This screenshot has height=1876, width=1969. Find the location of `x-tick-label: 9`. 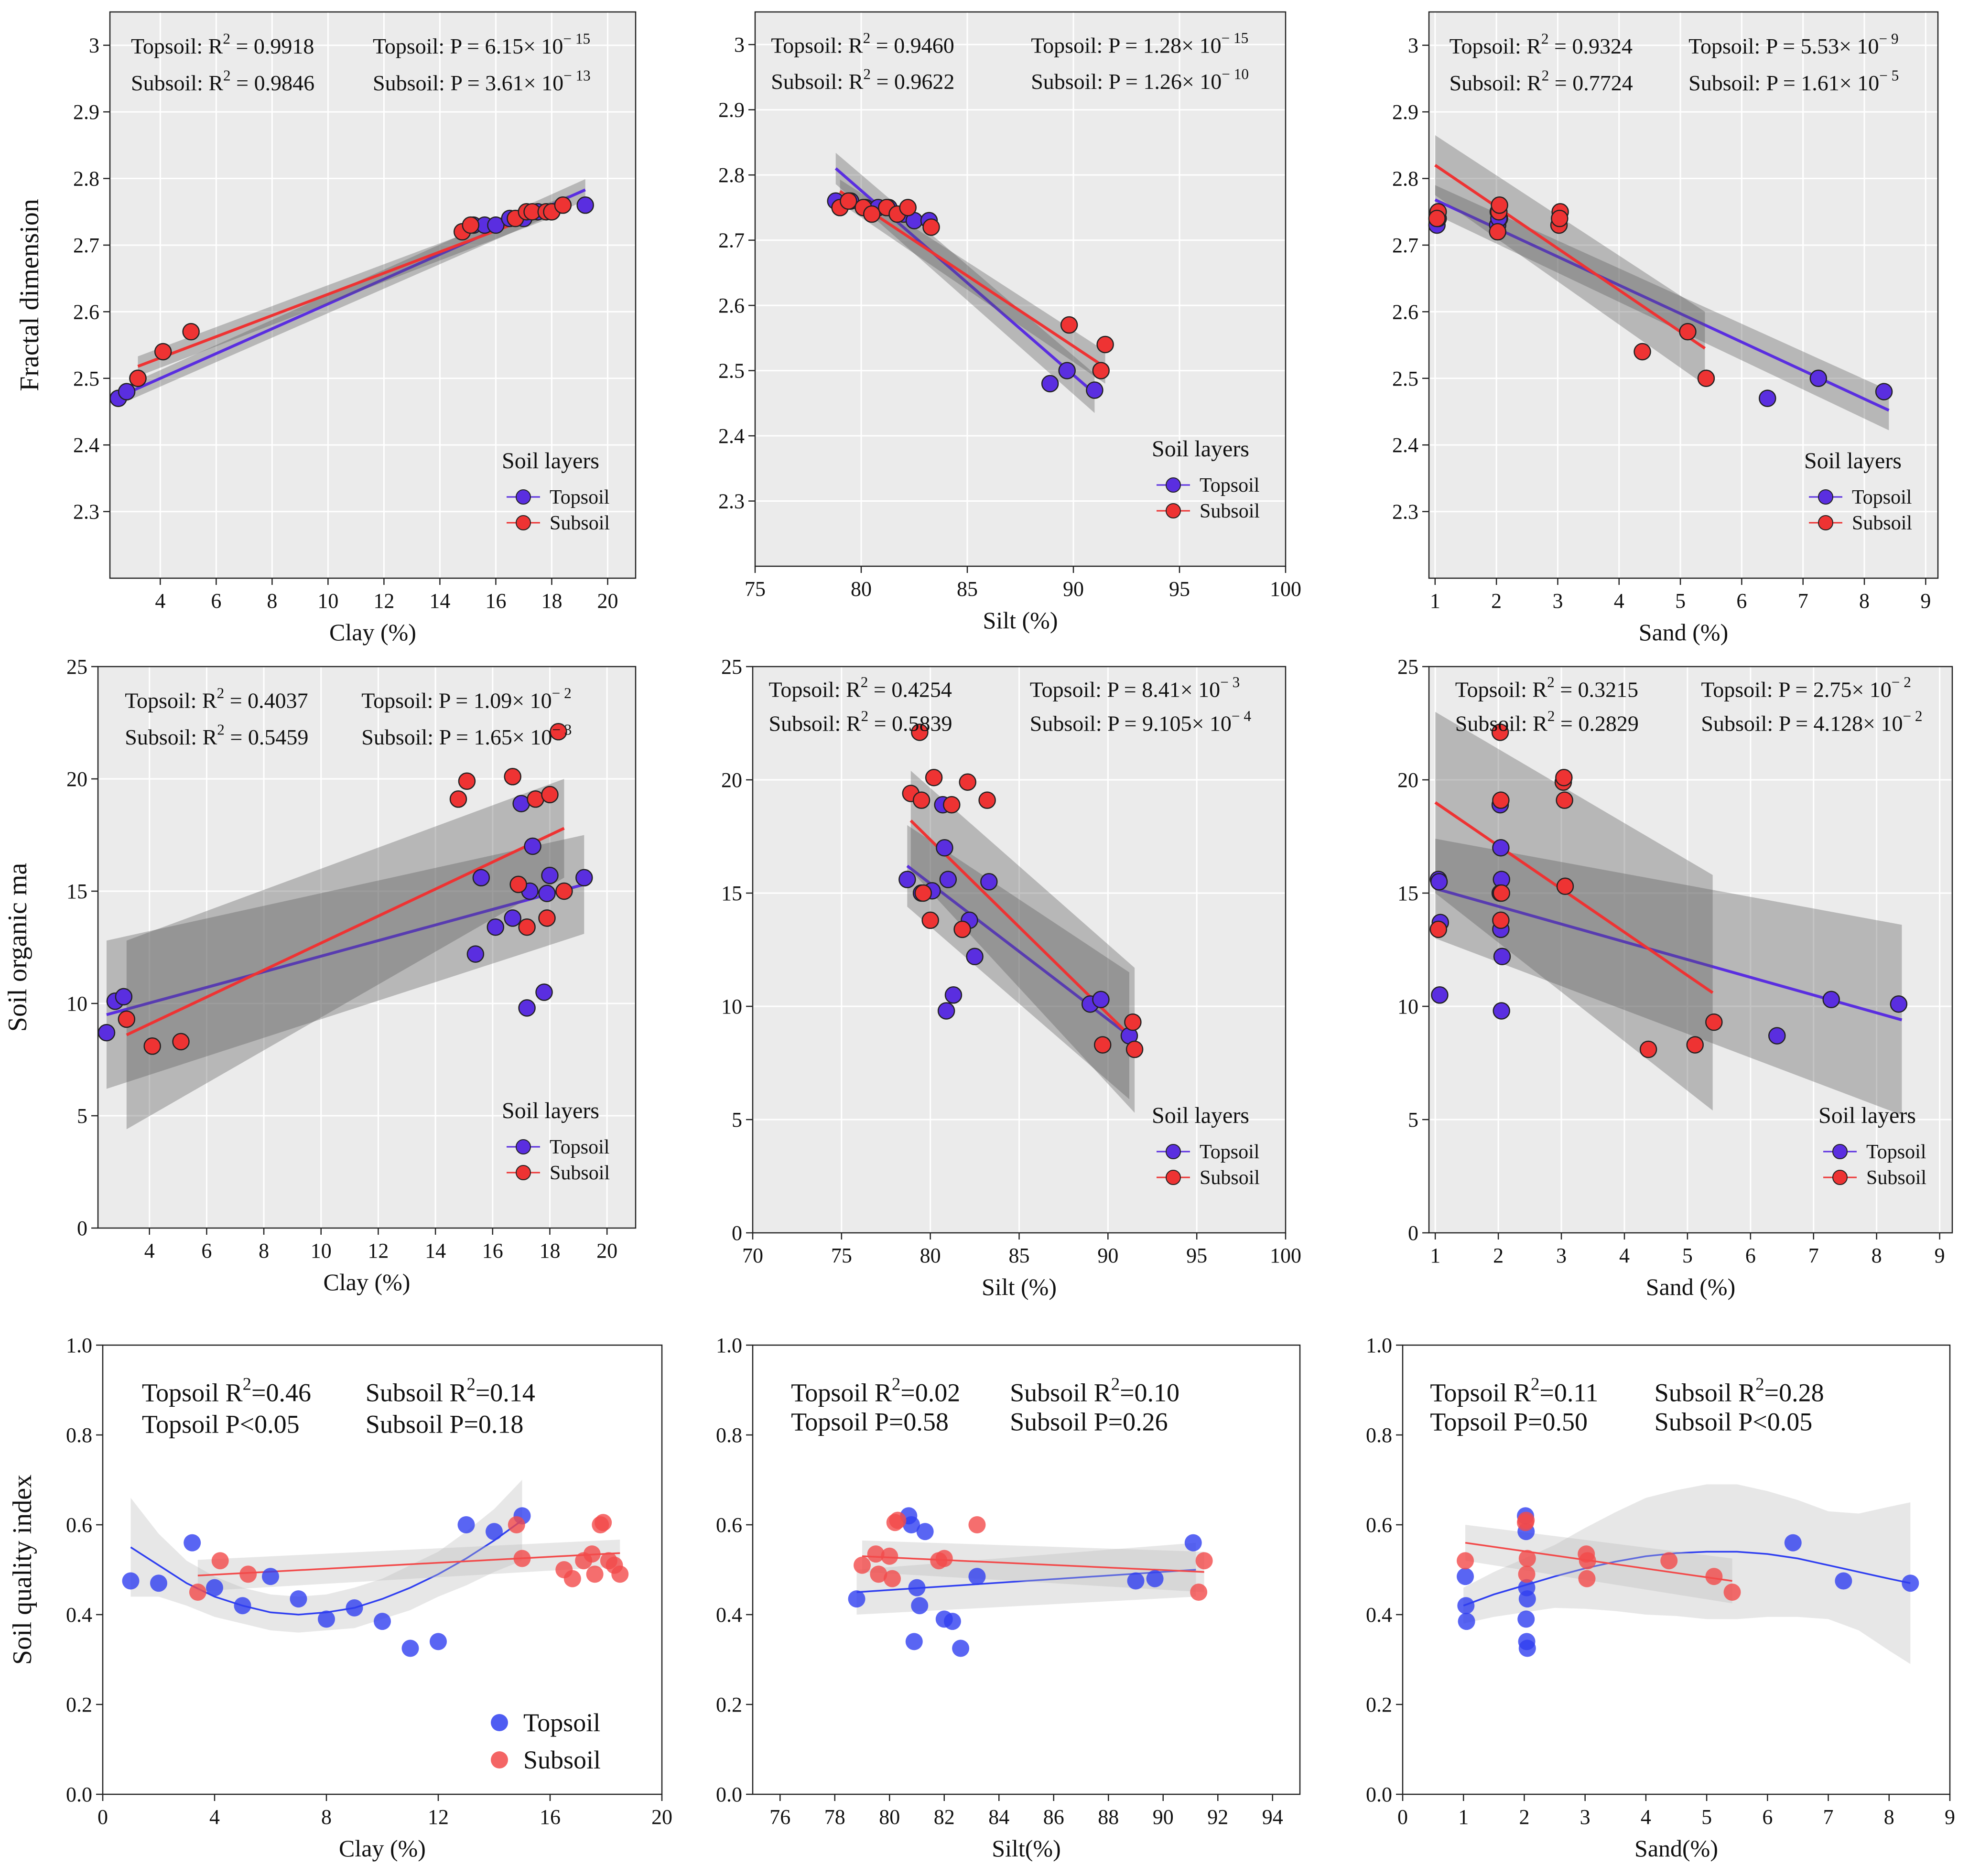

x-tick-label: 9 is located at coordinates (1940, 1255).